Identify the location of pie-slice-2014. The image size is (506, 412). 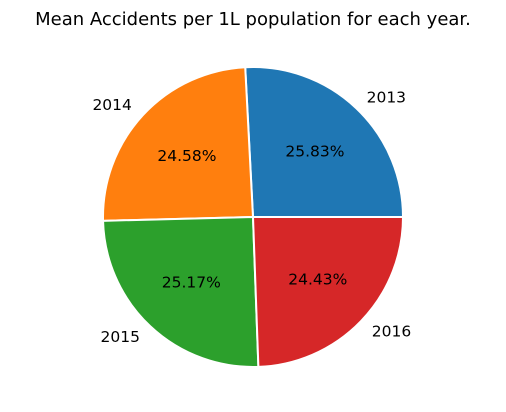
(178, 144).